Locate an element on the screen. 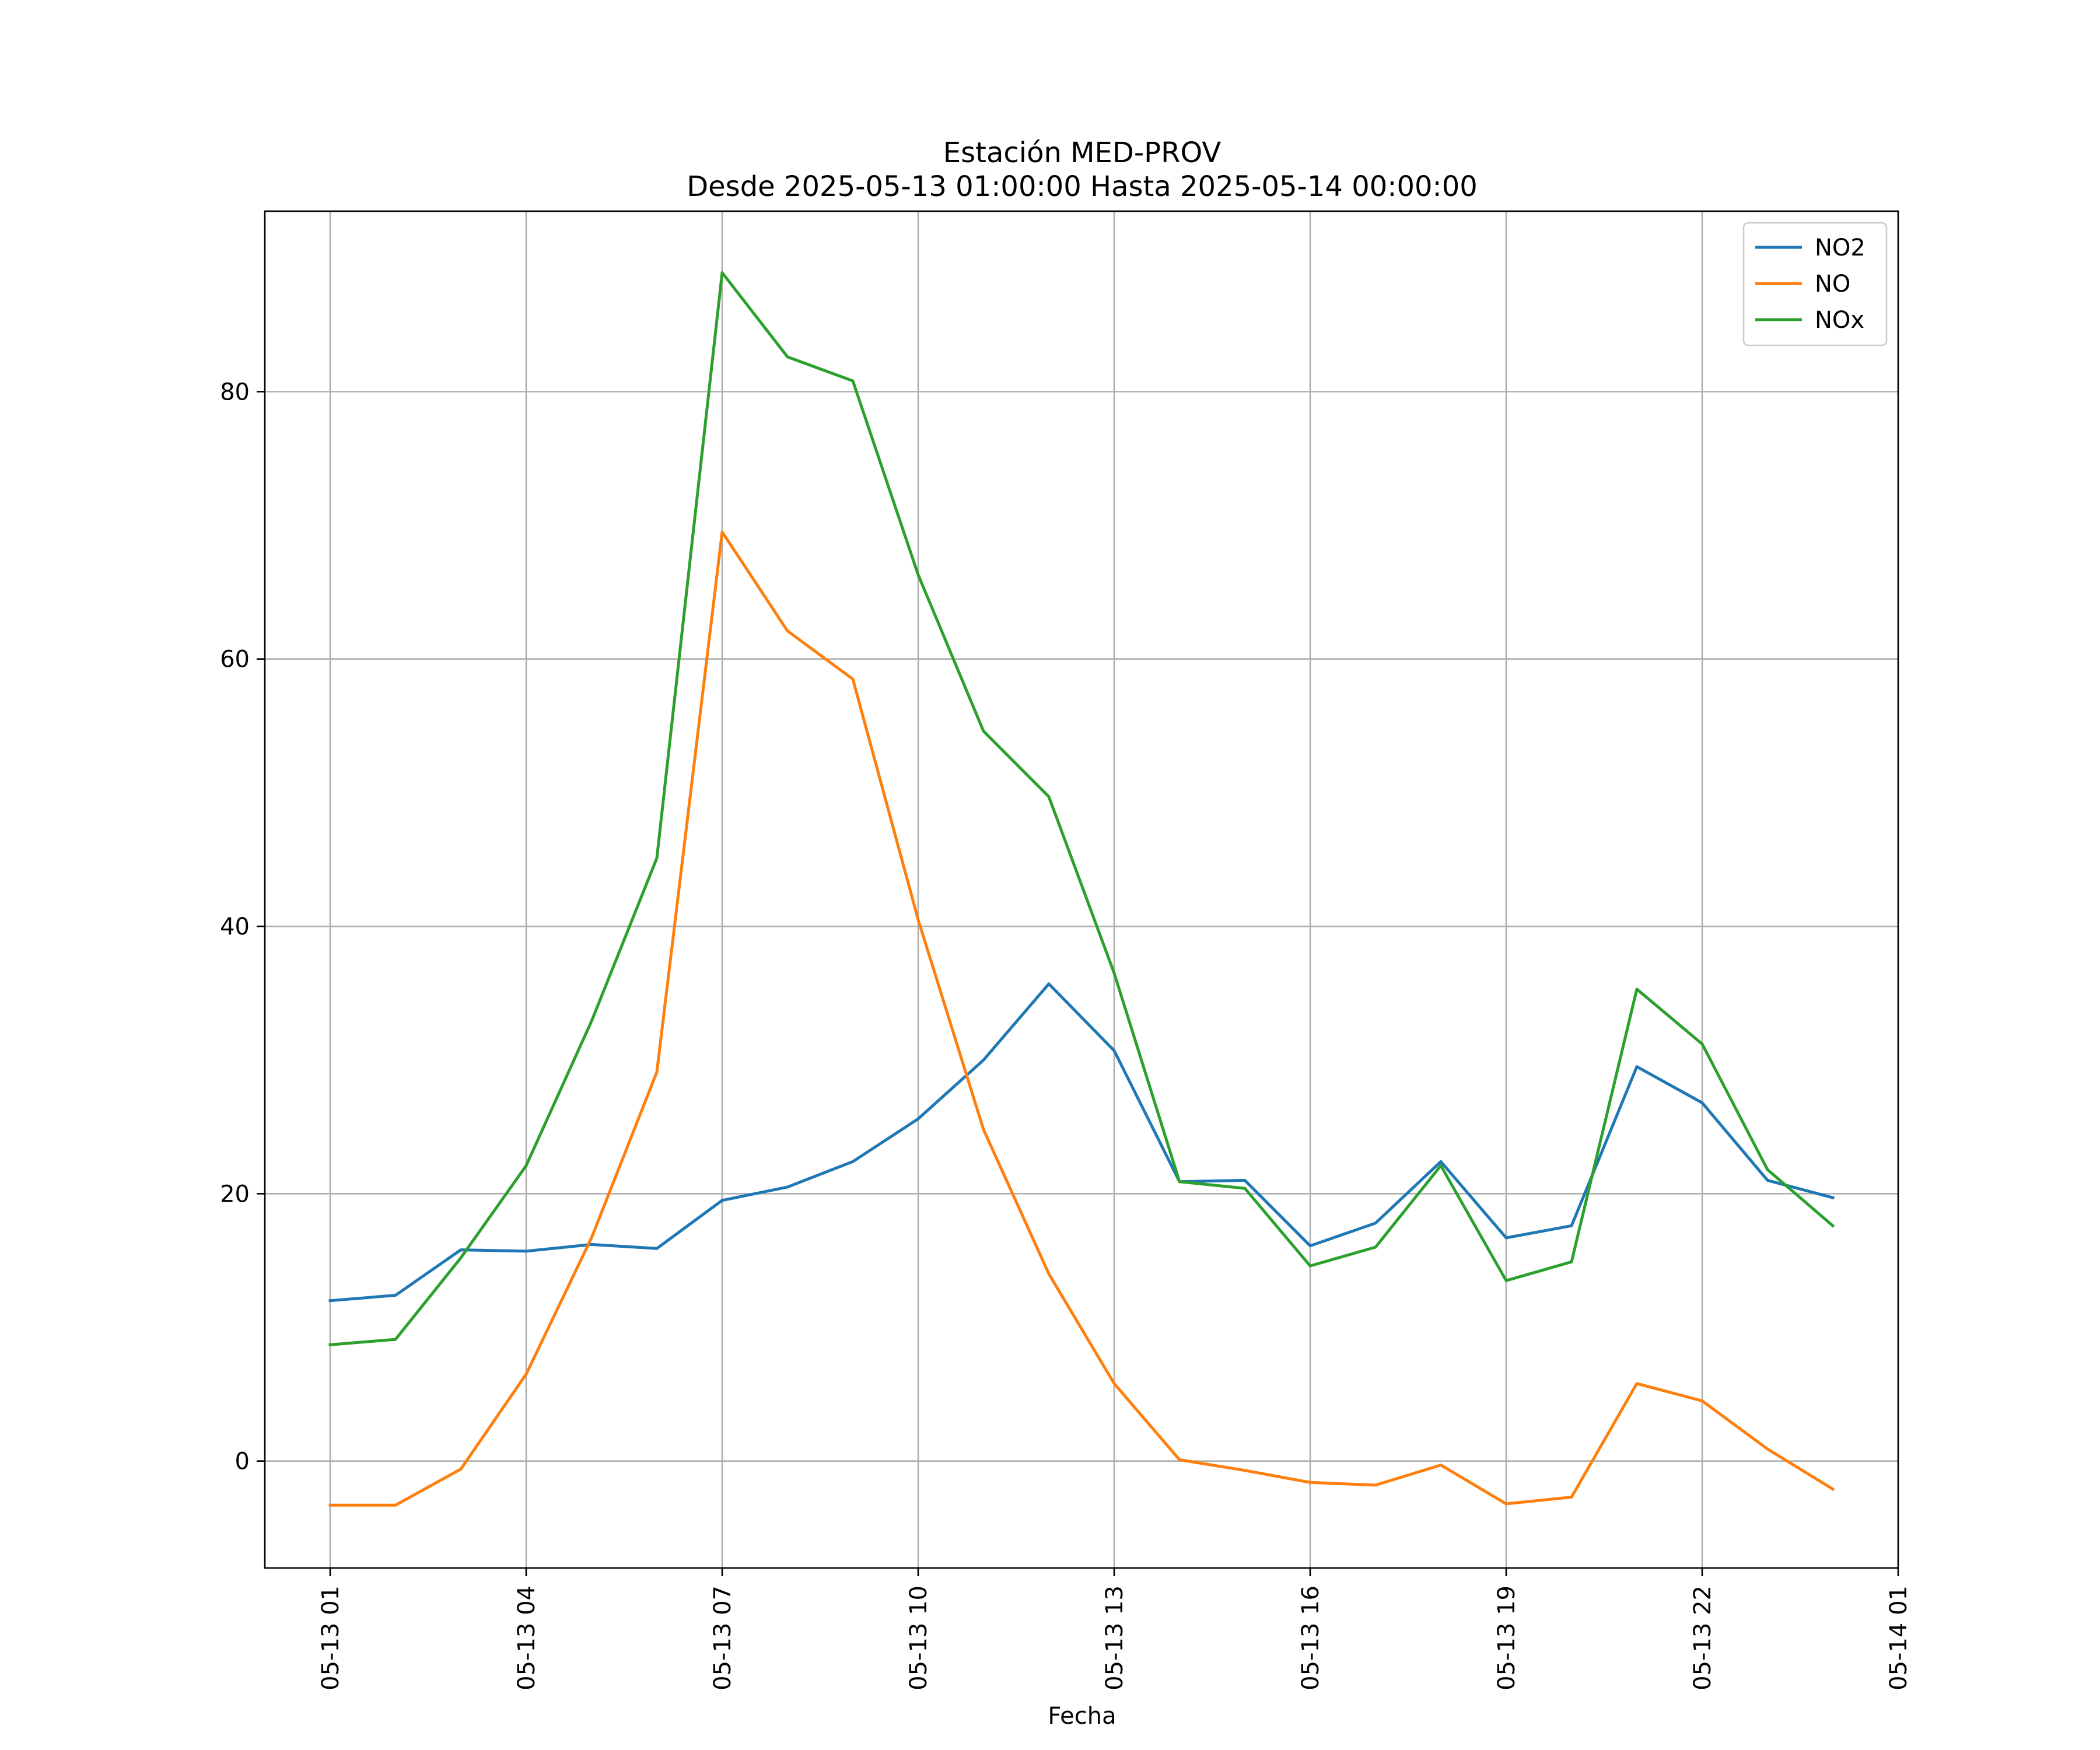 This screenshot has height=1750, width=2100. x-tick-label: 05-13 07 is located at coordinates (722, 1638).